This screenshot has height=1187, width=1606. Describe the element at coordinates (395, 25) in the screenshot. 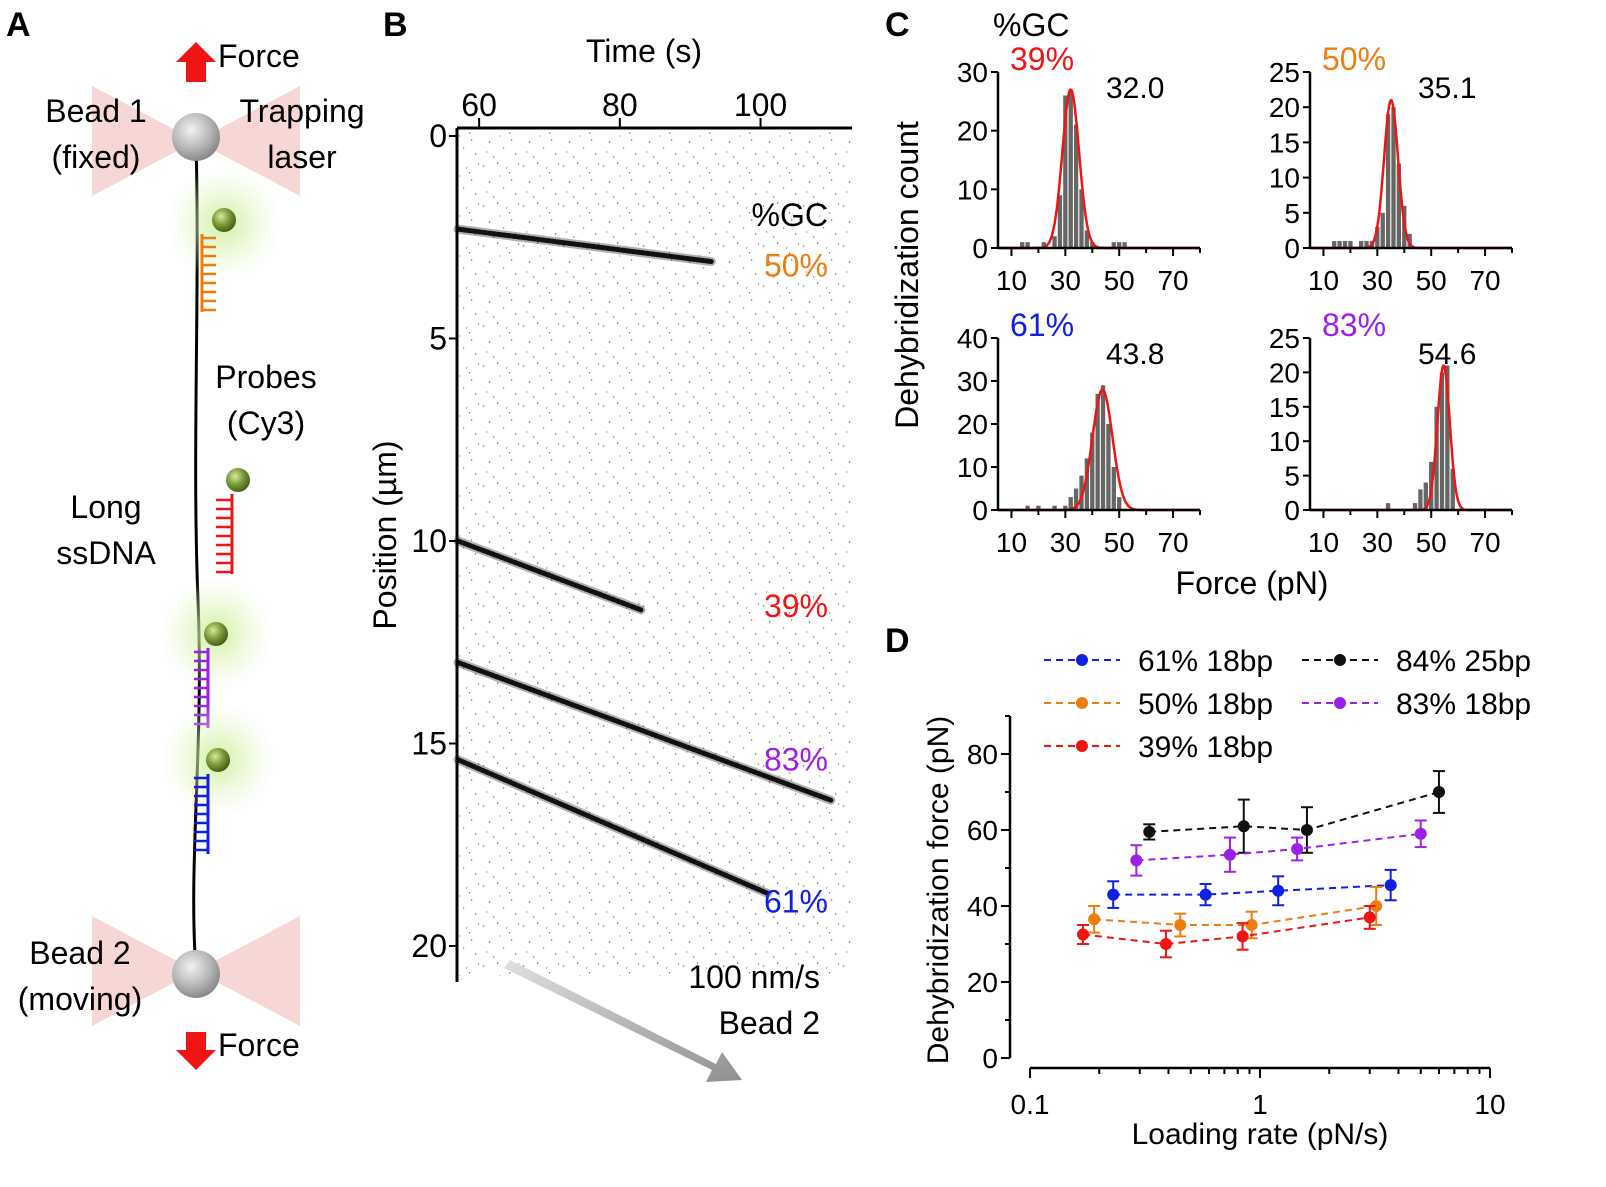

I see `panel-label-b: B` at that location.